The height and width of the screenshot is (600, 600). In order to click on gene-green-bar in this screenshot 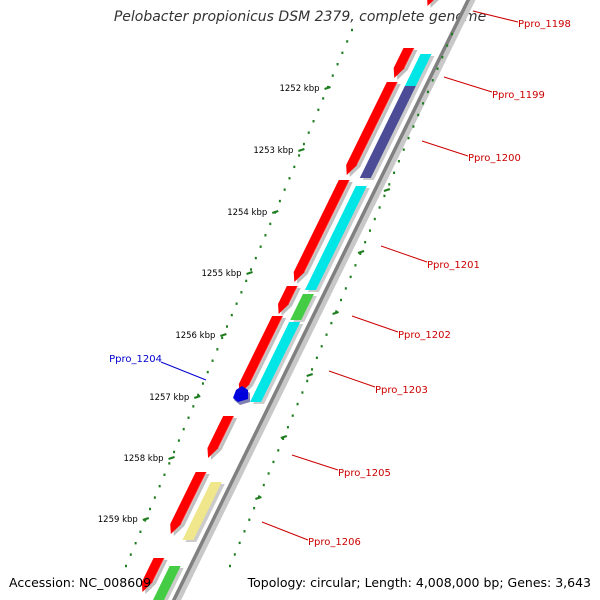, I will do `click(168, 583)`.